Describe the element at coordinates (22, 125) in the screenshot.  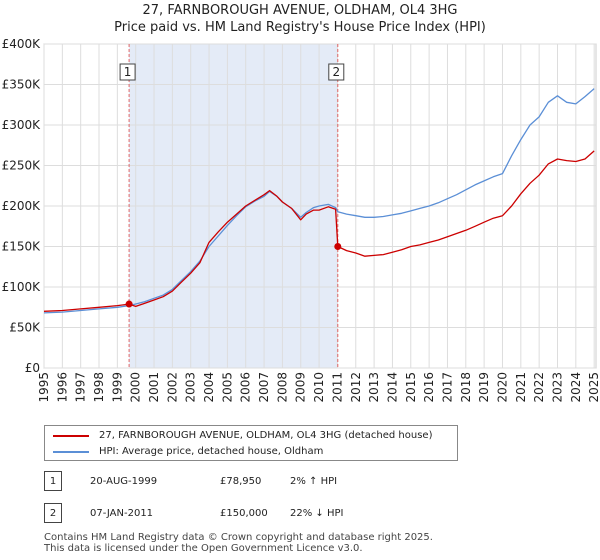
I see `y-tick-label: £300K` at that location.